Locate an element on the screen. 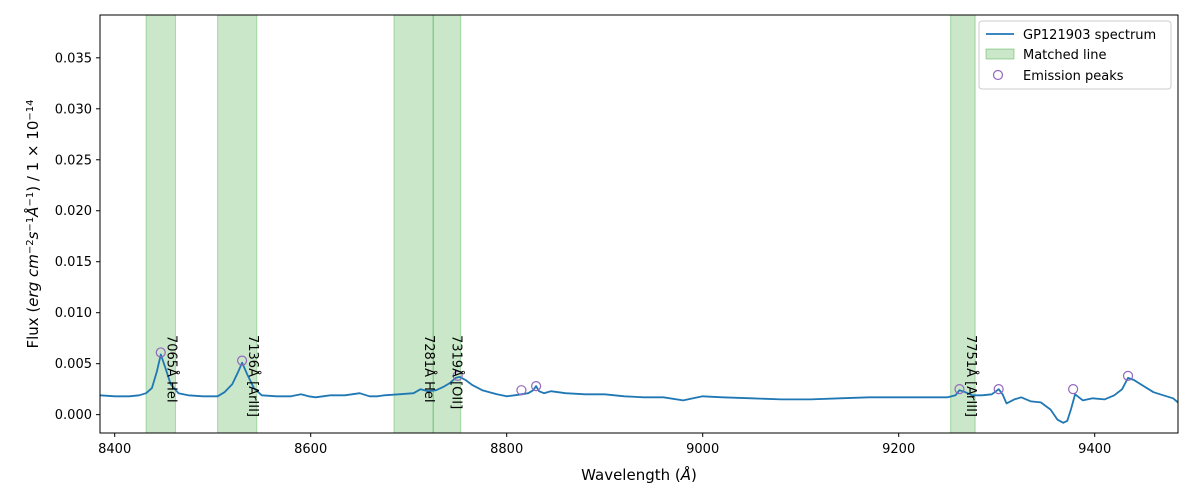 This screenshot has height=500, width=1200. matched-line-label-4: 7751Å [ArIII] is located at coordinates (971, 376).